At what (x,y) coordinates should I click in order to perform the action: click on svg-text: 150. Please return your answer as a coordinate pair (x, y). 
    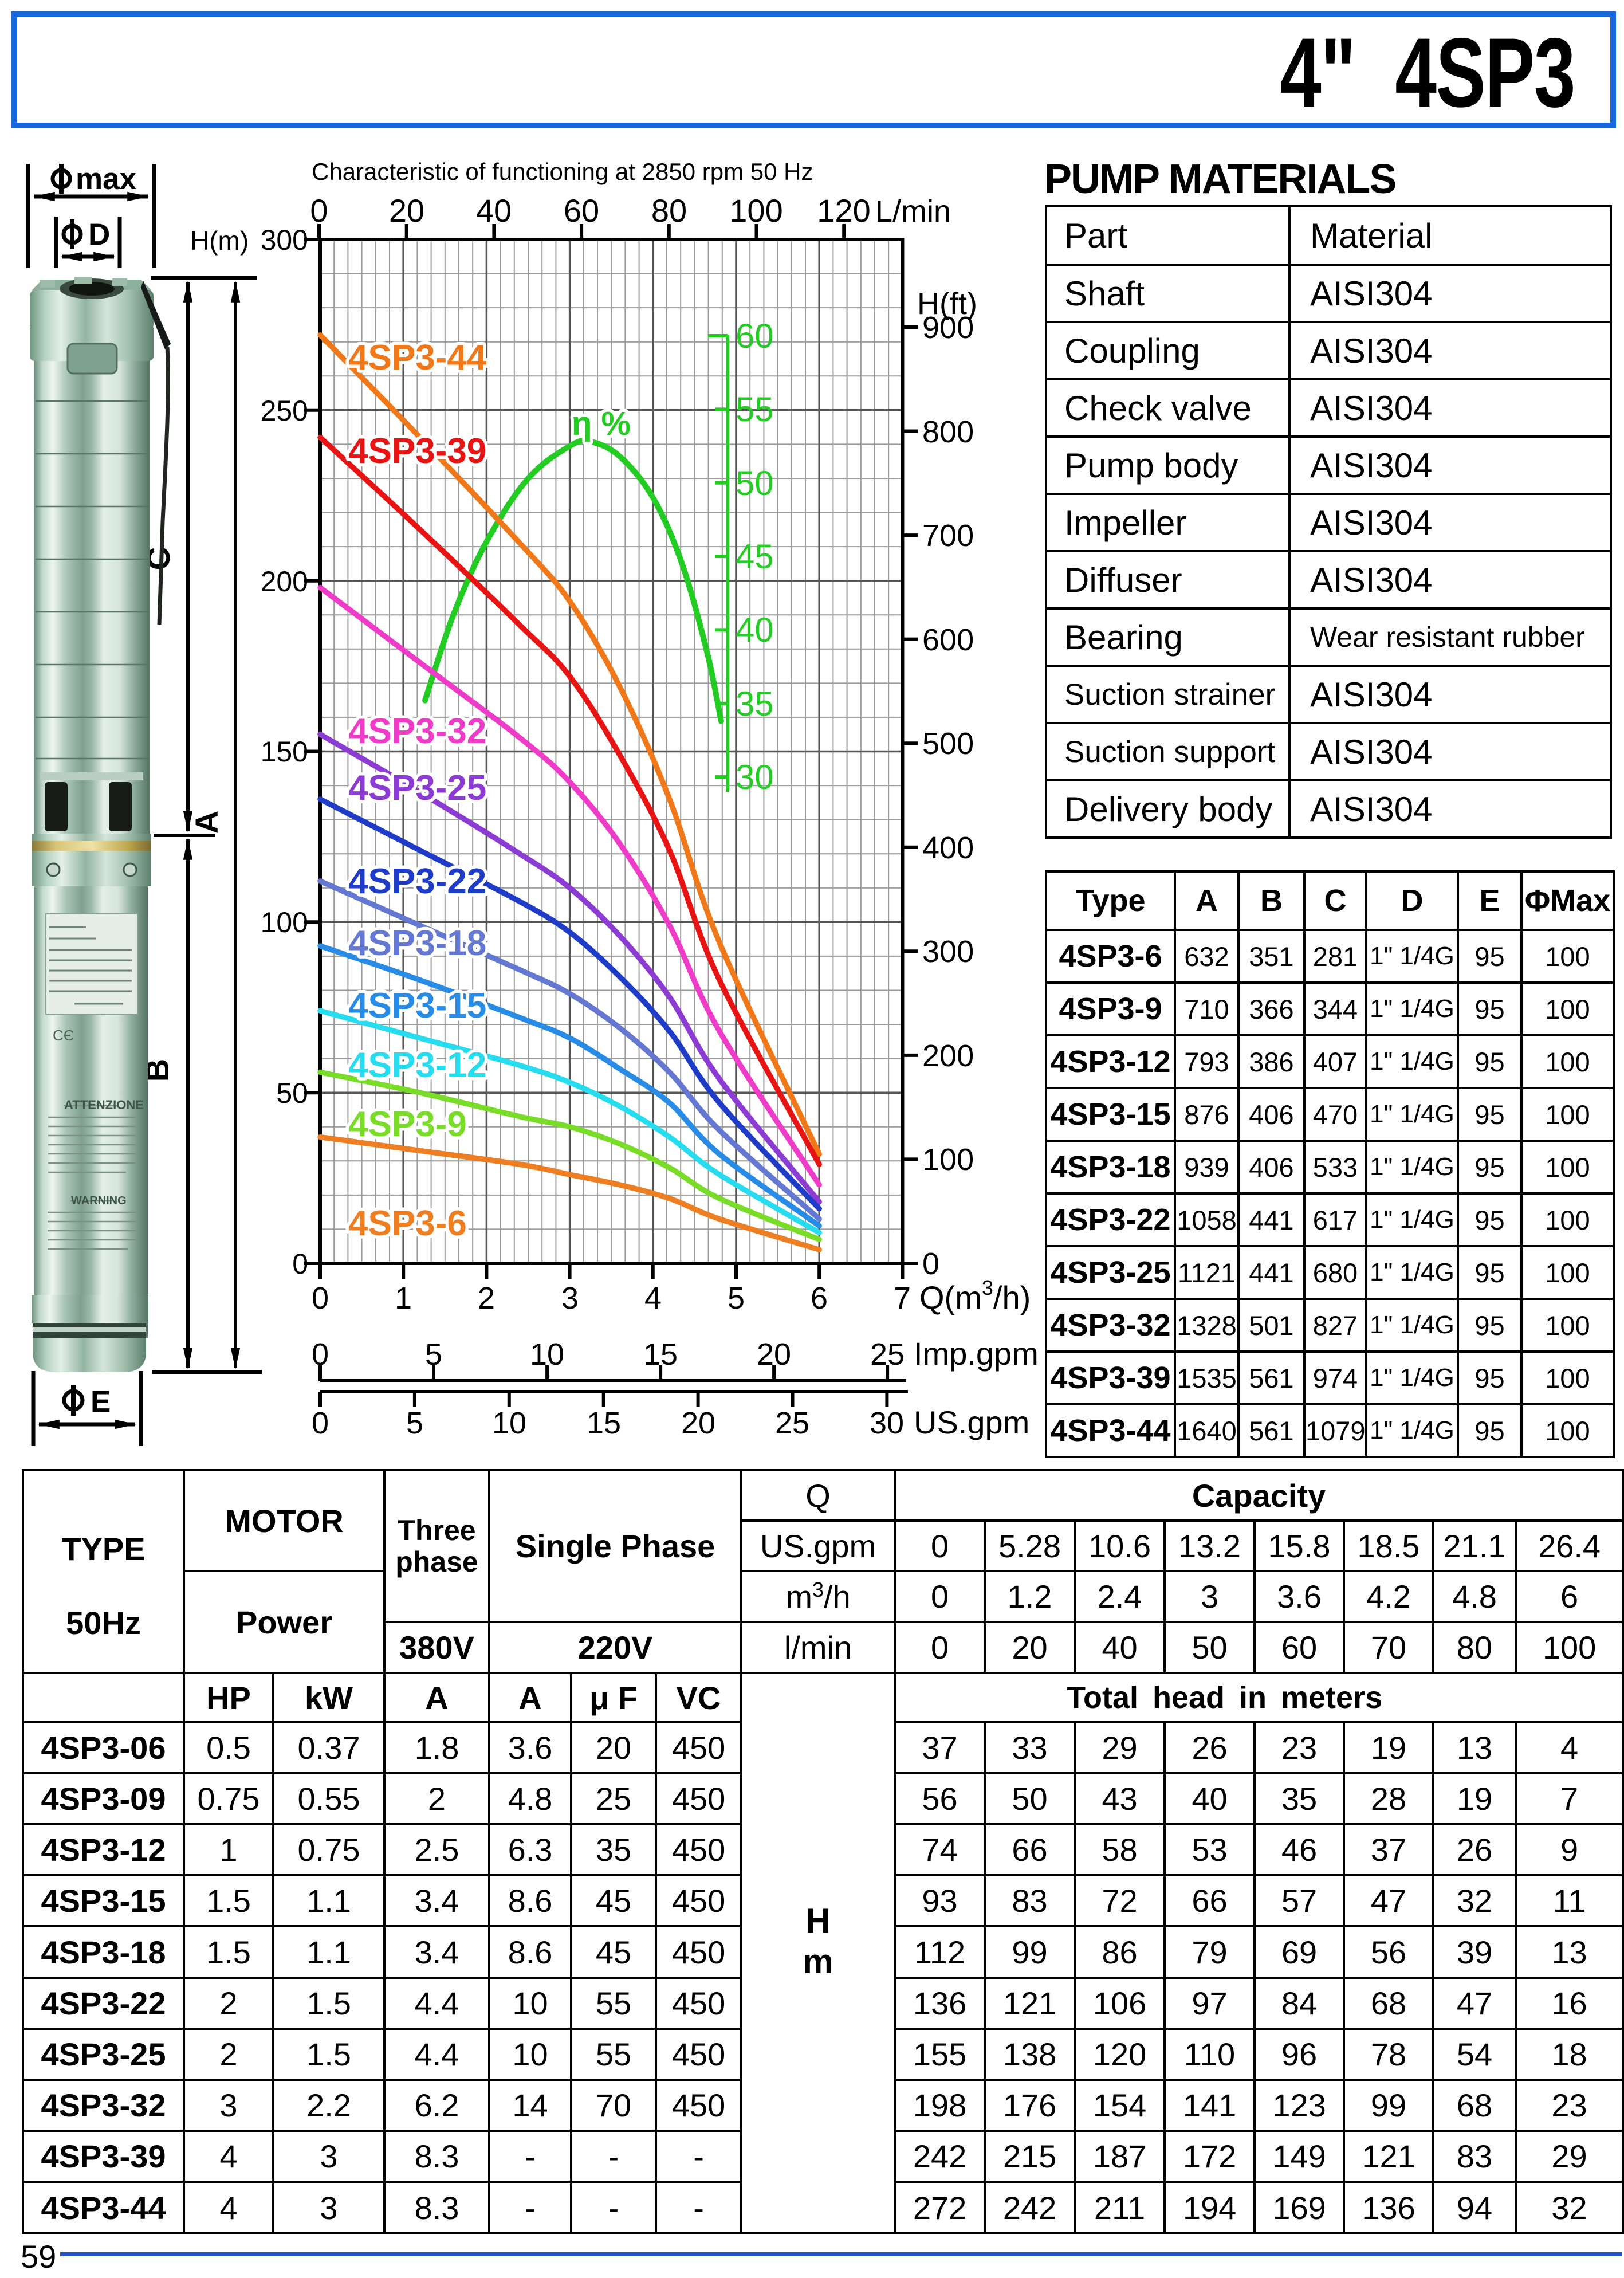
    Looking at the image, I should click on (284, 752).